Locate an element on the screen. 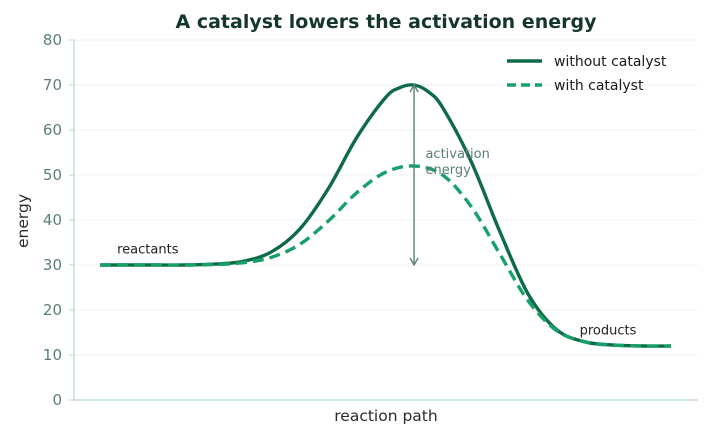 Image resolution: width=711 pixels, height=438 pixels. y-tick-label: 80 is located at coordinates (52, 40).